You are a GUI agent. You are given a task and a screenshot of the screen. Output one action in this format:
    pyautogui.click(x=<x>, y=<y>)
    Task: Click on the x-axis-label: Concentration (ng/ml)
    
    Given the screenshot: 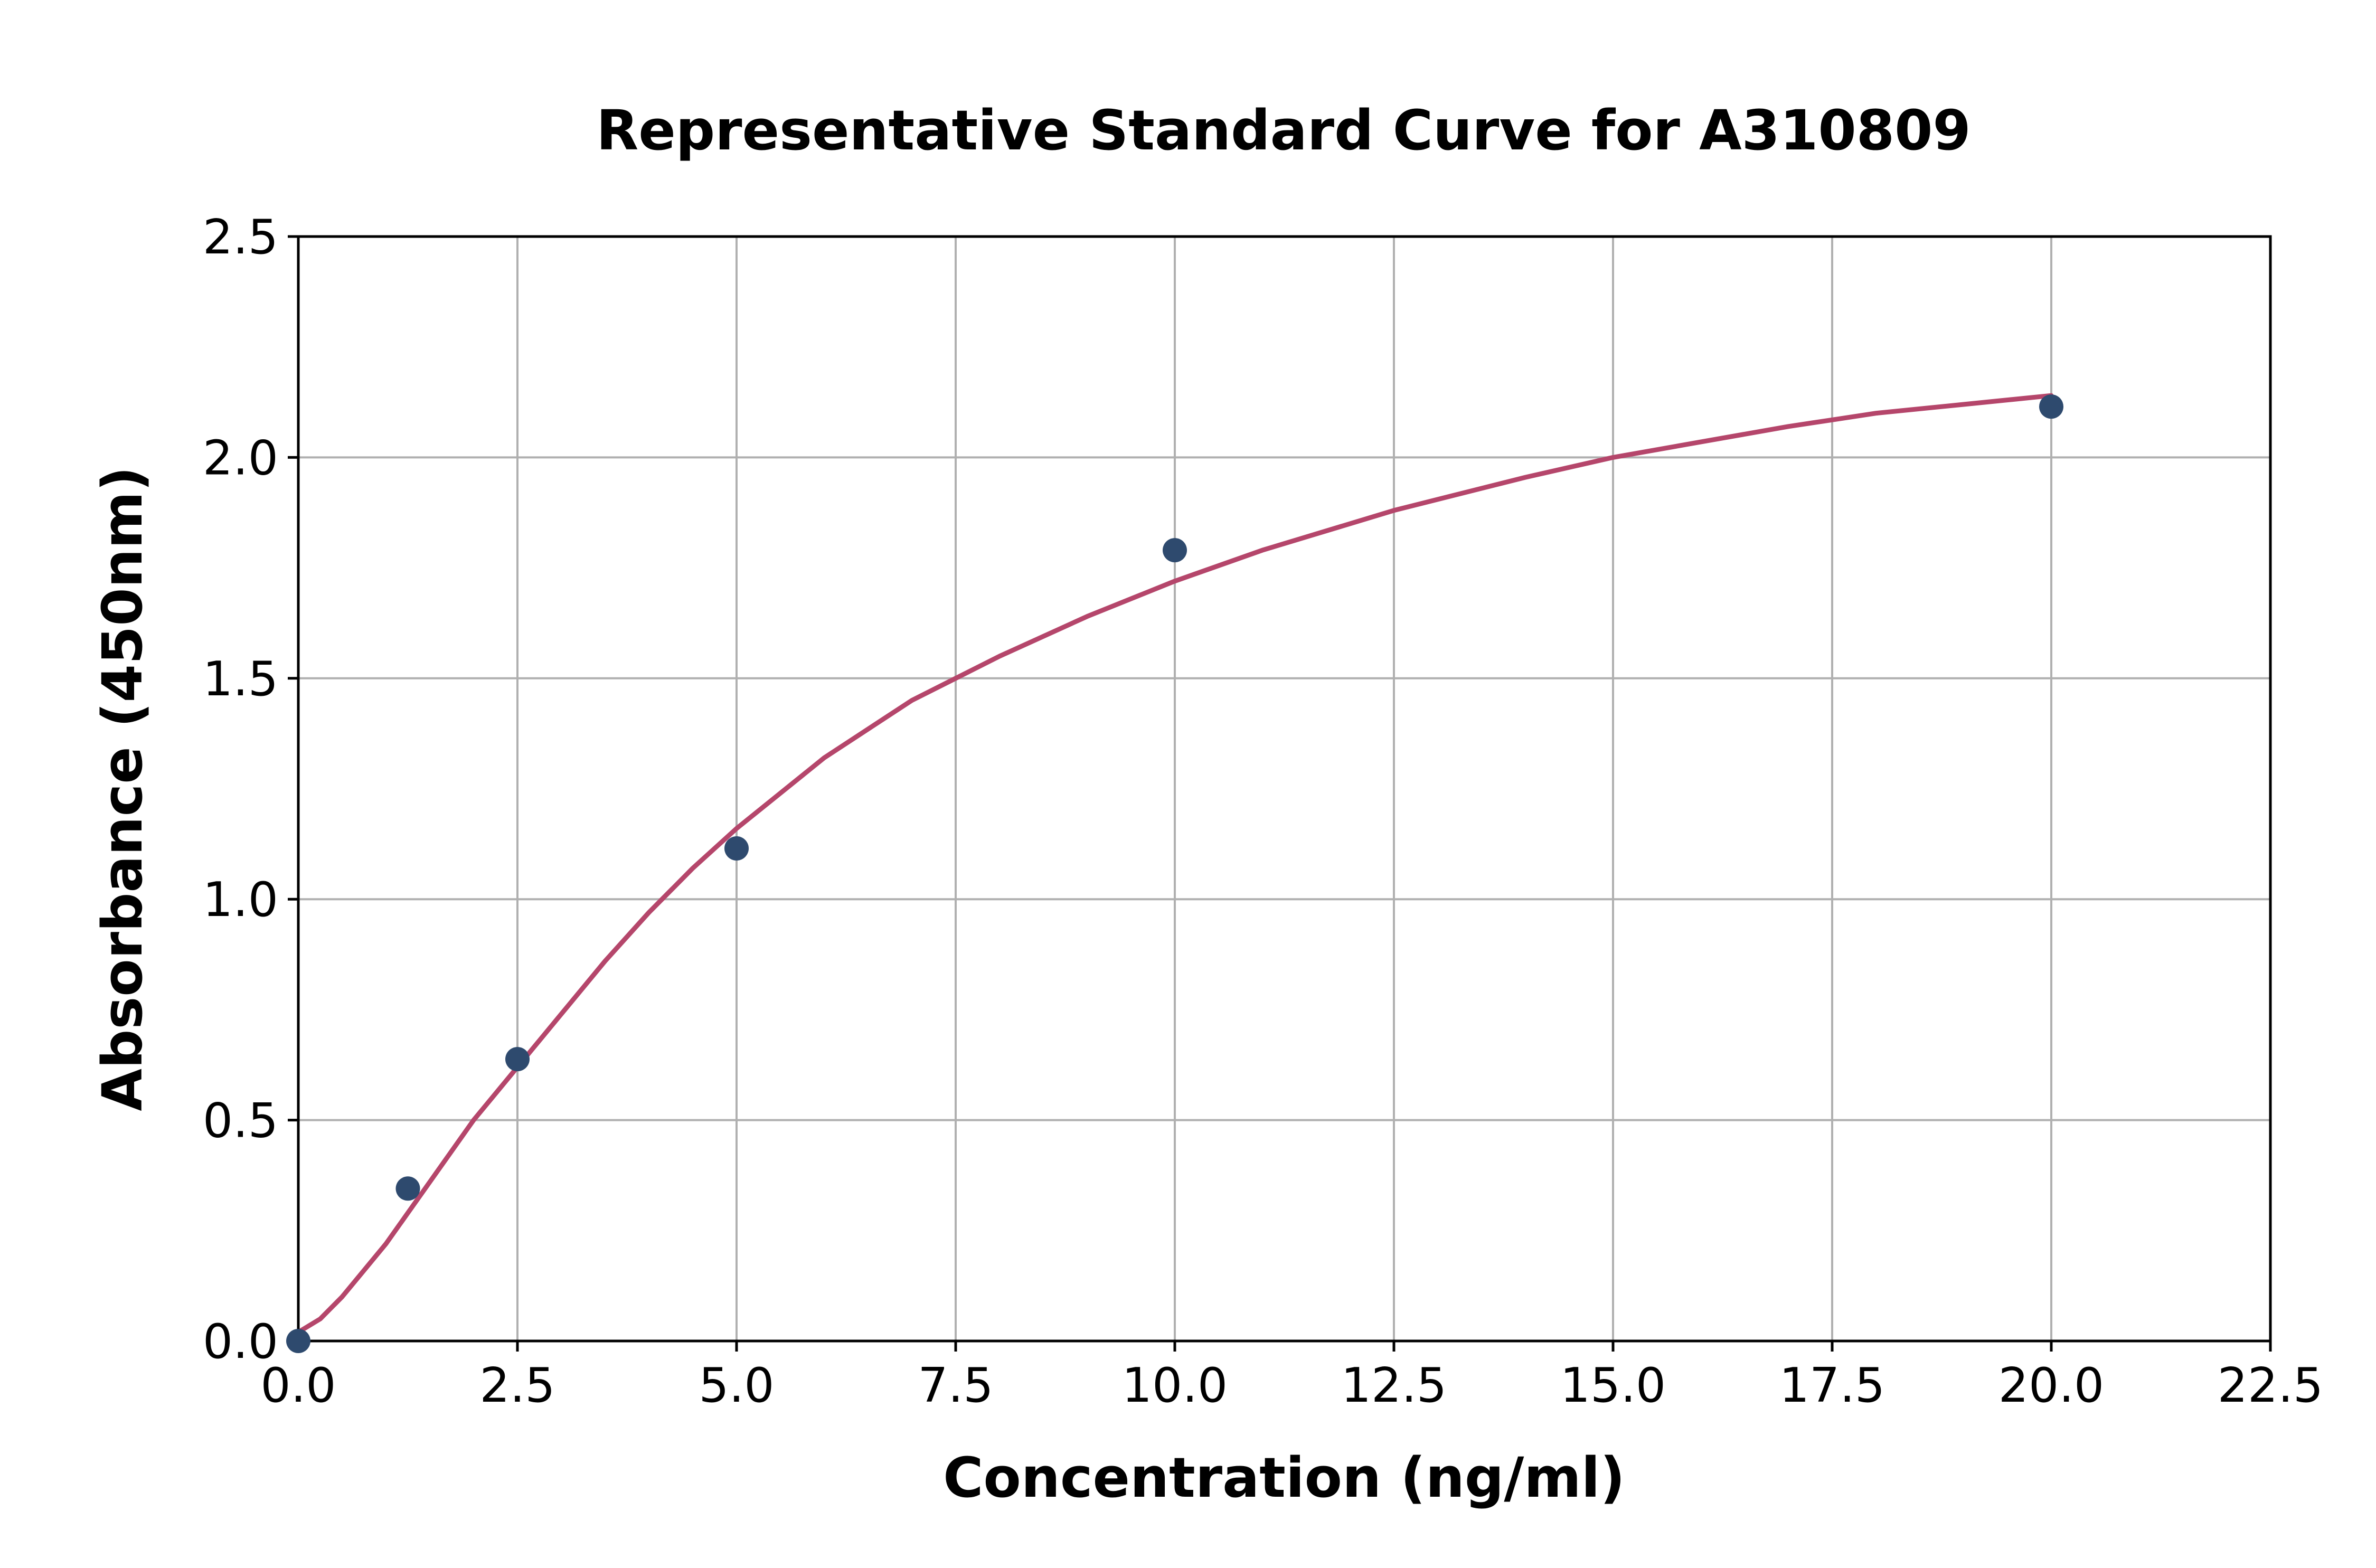 What is the action you would take?
    pyautogui.click(x=1284, y=1478)
    